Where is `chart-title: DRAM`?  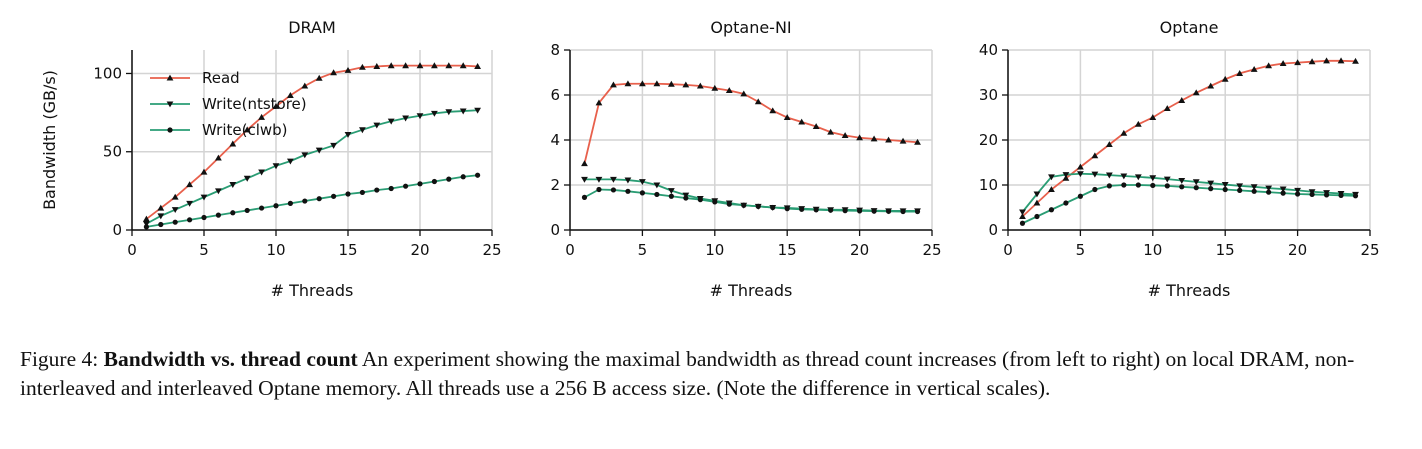 chart-title: DRAM is located at coordinates (312, 27).